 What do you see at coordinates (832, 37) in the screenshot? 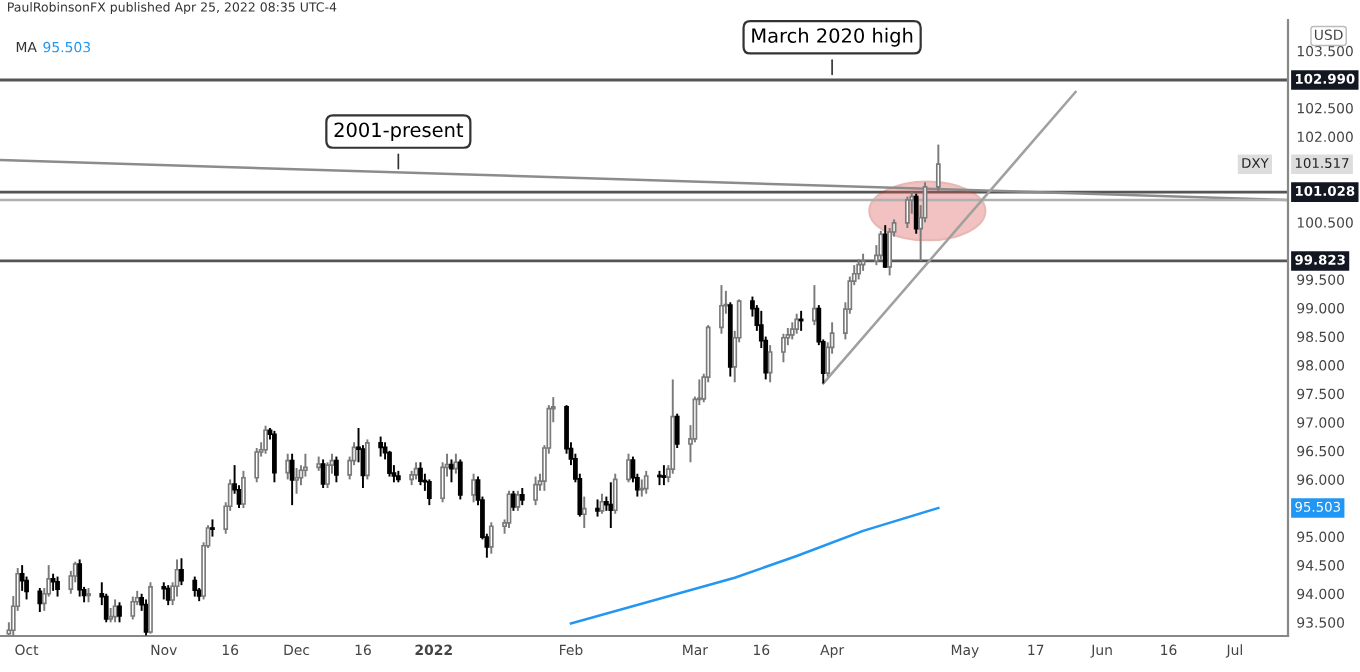
I see `annotation: March 2020 high` at bounding box center [832, 37].